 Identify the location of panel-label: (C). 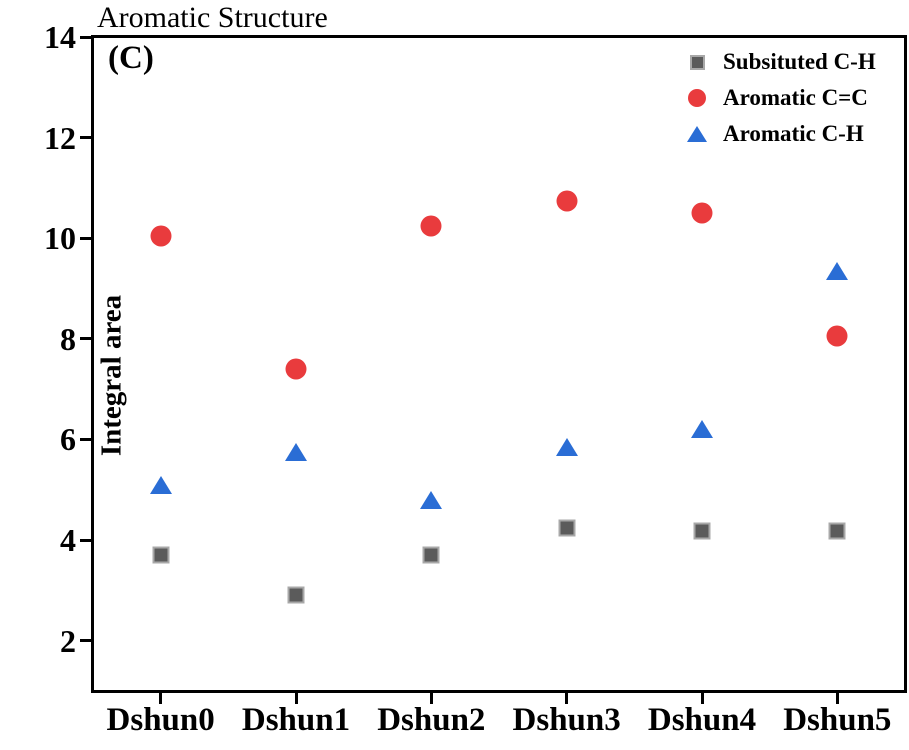
(131, 58).